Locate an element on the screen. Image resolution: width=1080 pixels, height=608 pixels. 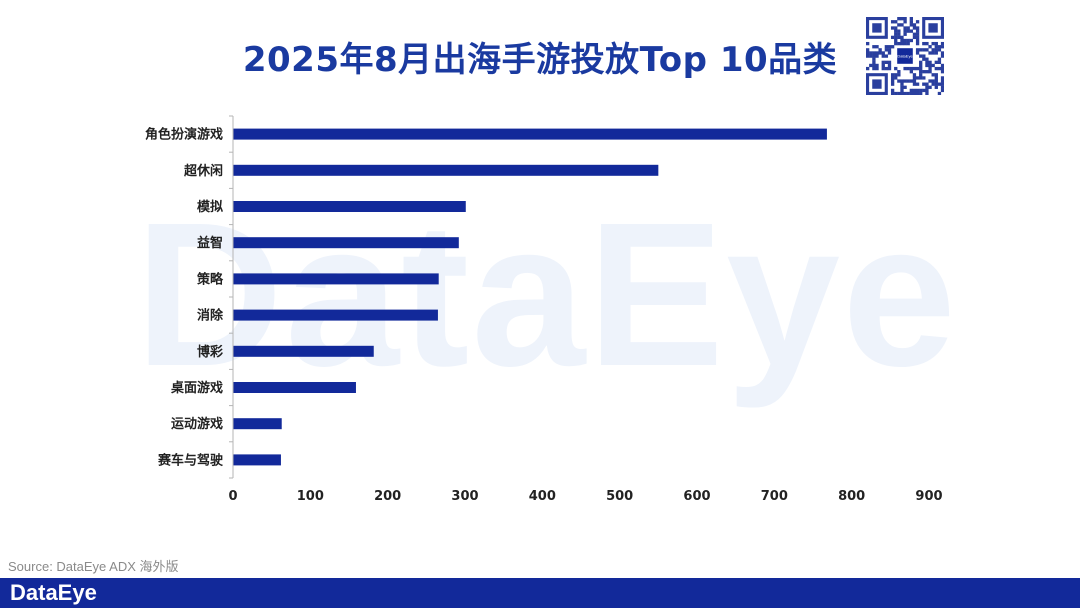
category-label: 模拟 is located at coordinates (210, 207).